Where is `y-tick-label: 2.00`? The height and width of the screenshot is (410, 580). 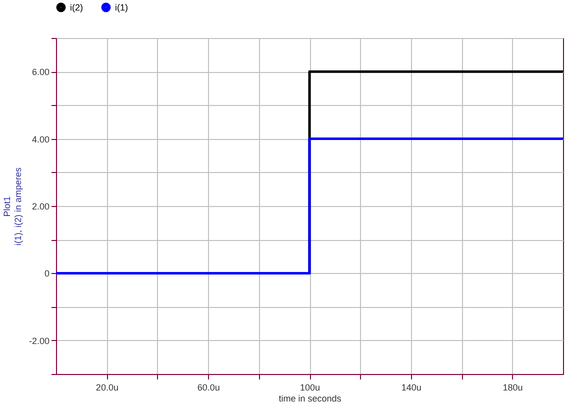 y-tick-label: 2.00 is located at coordinates (41, 207).